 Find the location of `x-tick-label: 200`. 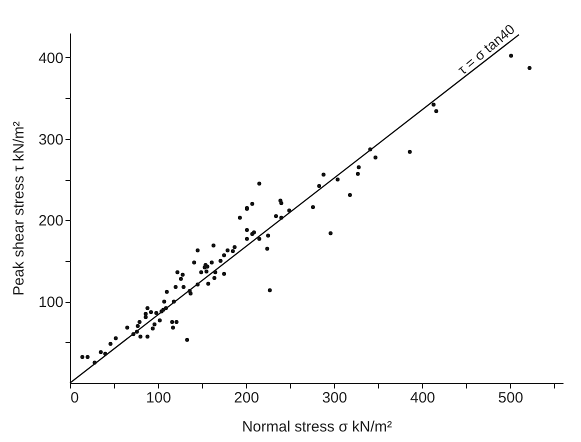

x-tick-label: 200 is located at coordinates (247, 398).